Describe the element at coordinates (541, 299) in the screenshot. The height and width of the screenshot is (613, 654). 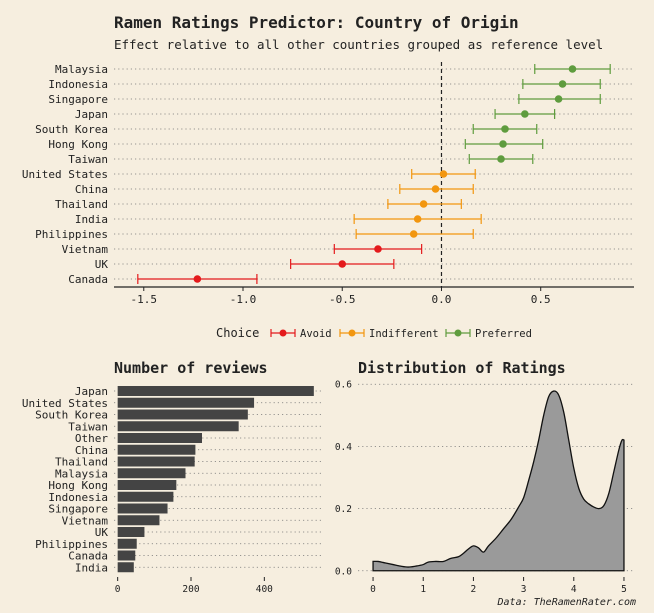
I see `x-tick-label: 0.5` at that location.